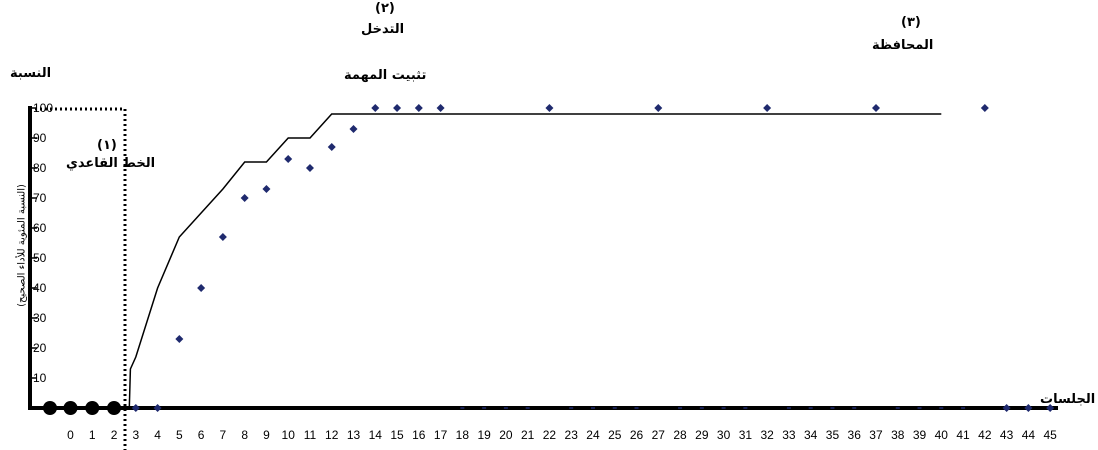  I want to click on x-tick-label: 40, so click(942, 435).